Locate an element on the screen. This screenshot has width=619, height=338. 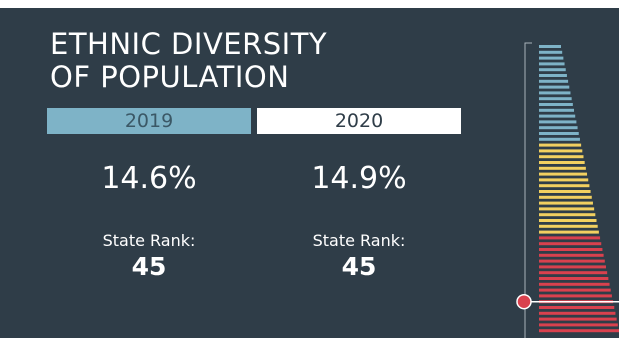
year-tab-2020: 2020 is located at coordinates (359, 121).